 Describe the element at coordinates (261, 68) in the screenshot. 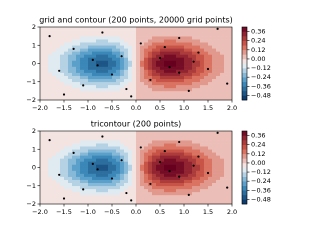

I see `colorbar-tick-label: −0.12` at that location.